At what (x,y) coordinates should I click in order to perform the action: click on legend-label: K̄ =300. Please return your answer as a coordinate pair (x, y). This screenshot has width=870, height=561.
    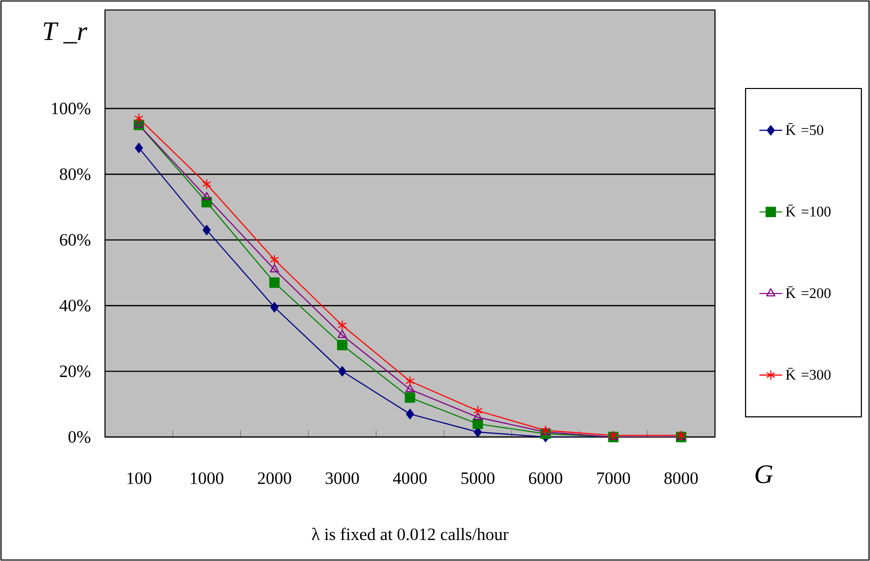
    Looking at the image, I should click on (808, 374).